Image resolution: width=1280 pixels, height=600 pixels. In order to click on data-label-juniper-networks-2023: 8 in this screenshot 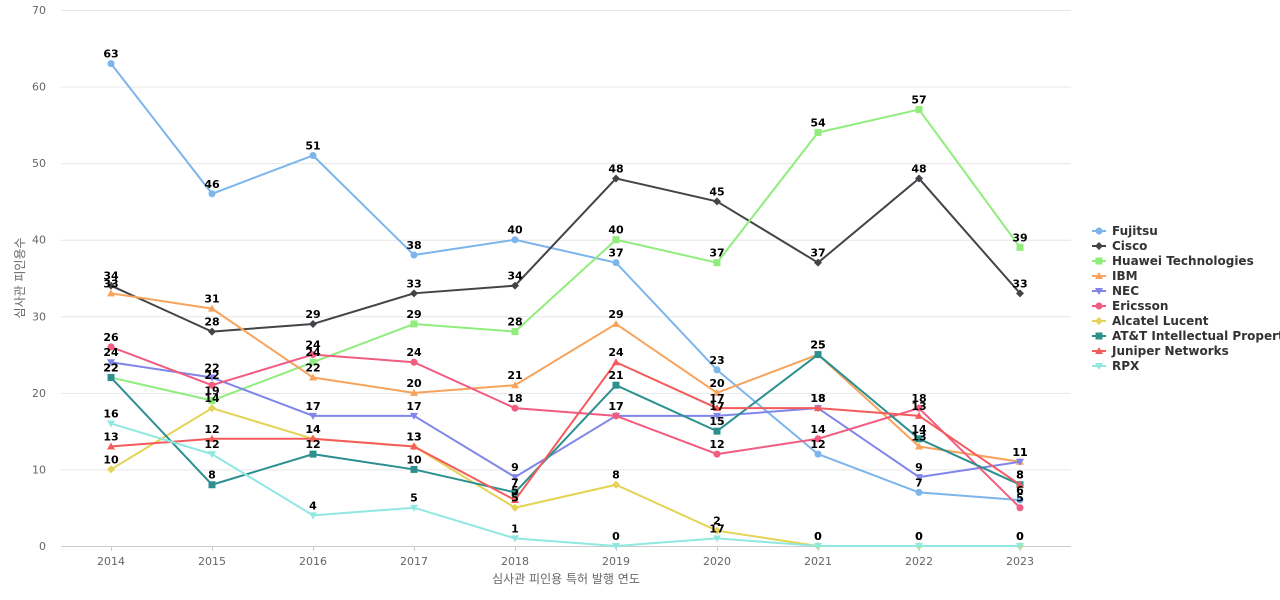, I will do `click(1020, 475)`.